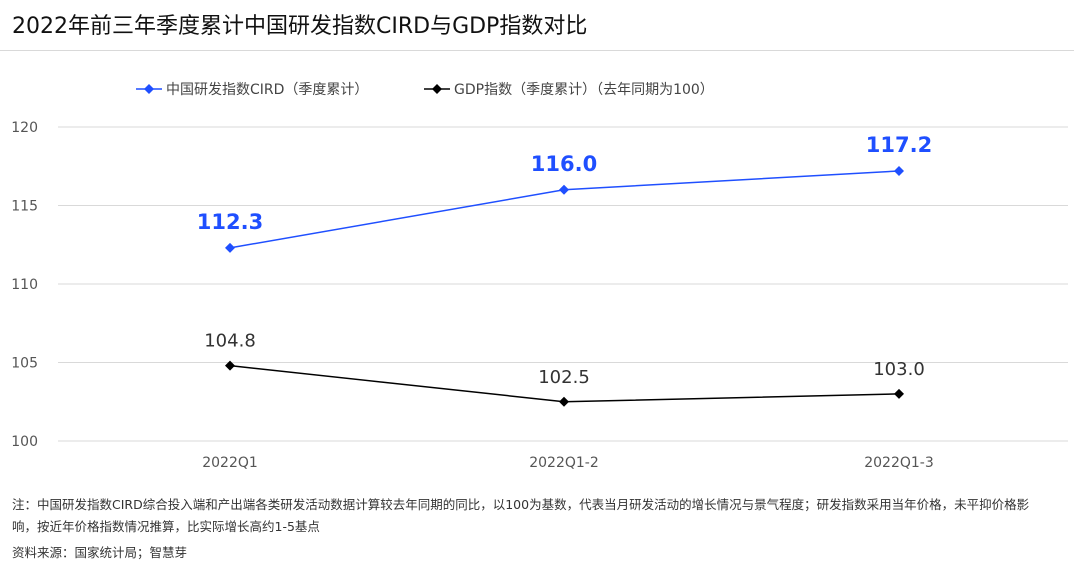  I want to click on y-tick-label: 110, so click(24, 285).